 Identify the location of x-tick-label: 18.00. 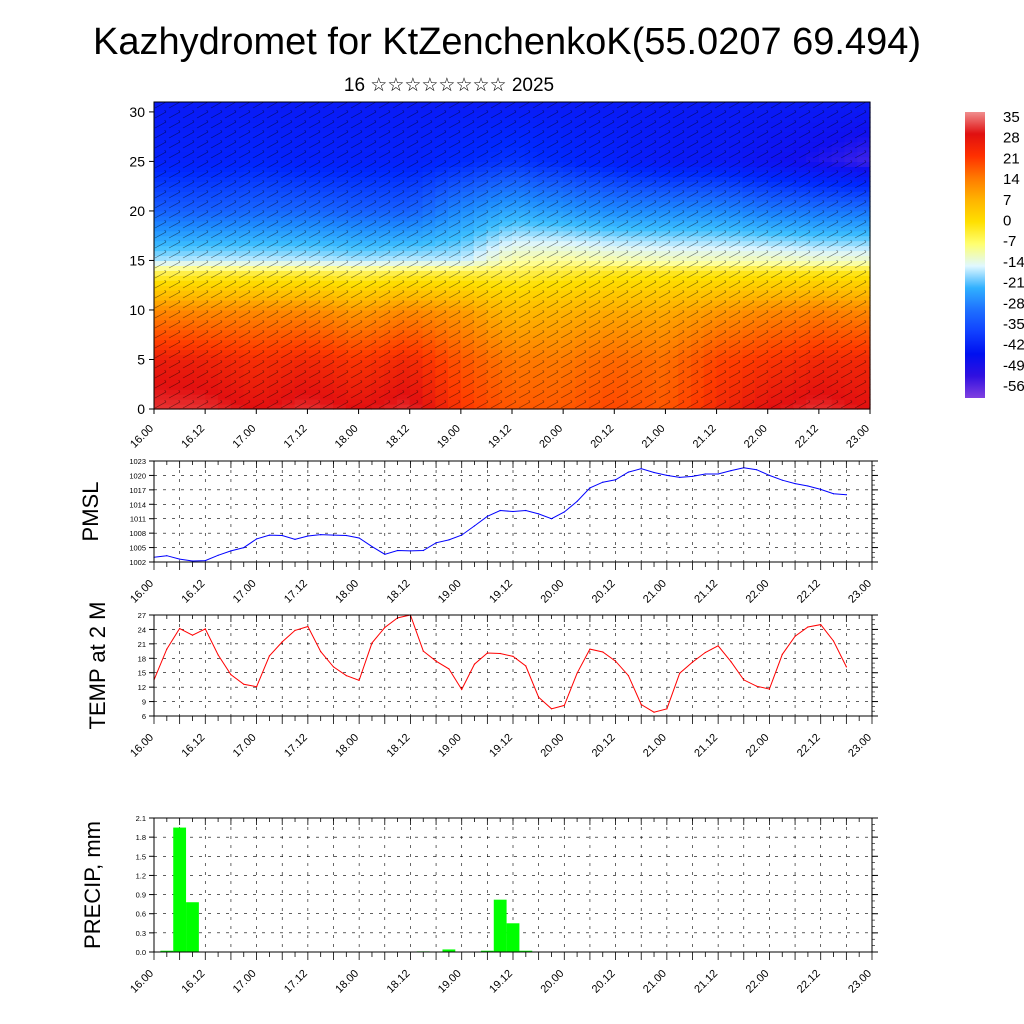
(347, 592).